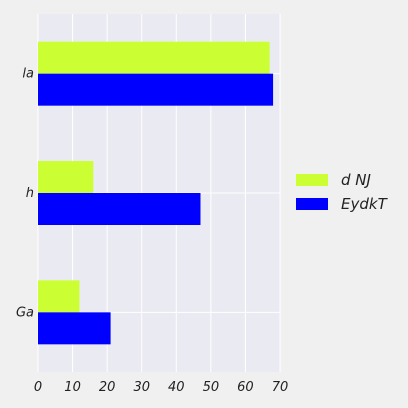 This screenshot has width=408, height=408. I want to click on x-tick-label: 60, so click(245, 387).